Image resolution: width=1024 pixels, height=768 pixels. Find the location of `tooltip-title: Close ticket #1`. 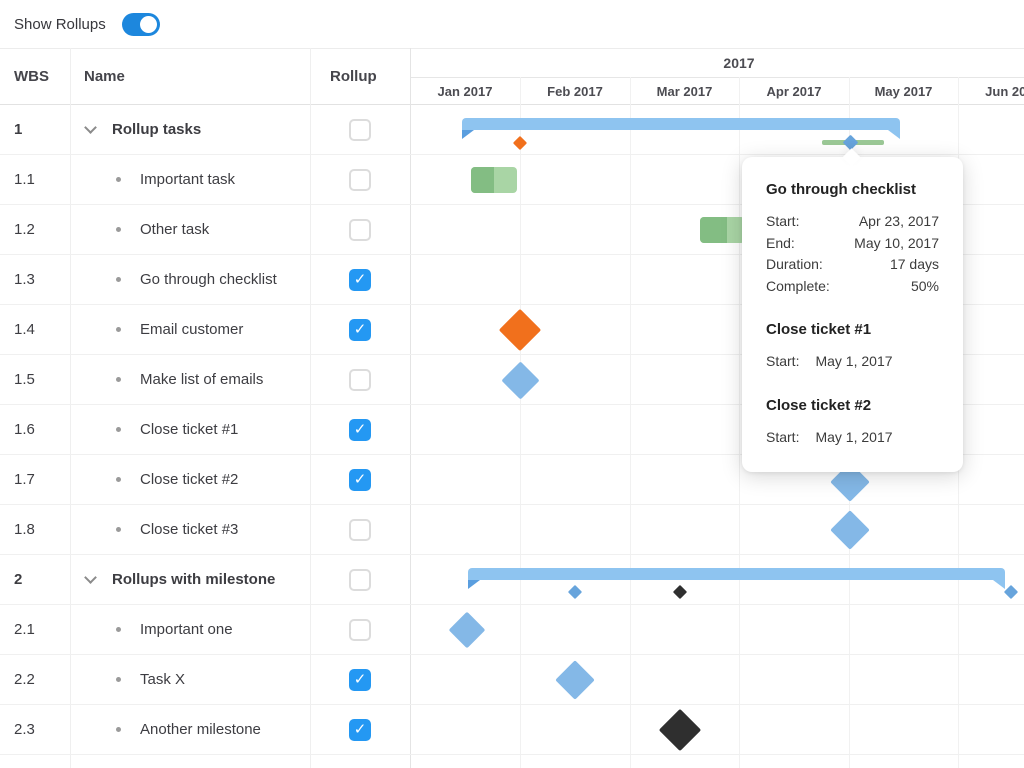

tooltip-title: Close ticket #1 is located at coordinates (819, 329).